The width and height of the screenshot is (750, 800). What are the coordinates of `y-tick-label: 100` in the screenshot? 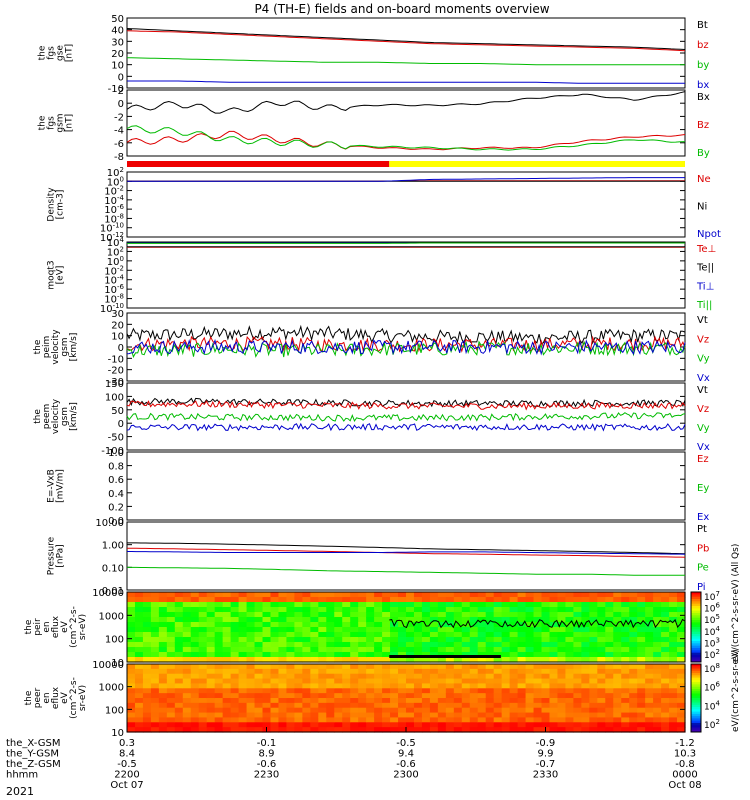 It's located at (114, 397).